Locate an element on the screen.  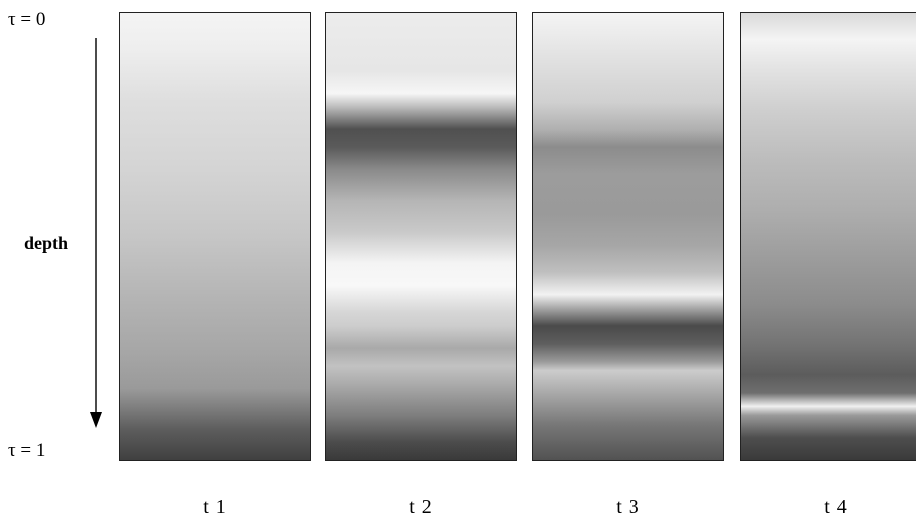
tau-zero-label: τ = 0 is located at coordinates (27, 19).